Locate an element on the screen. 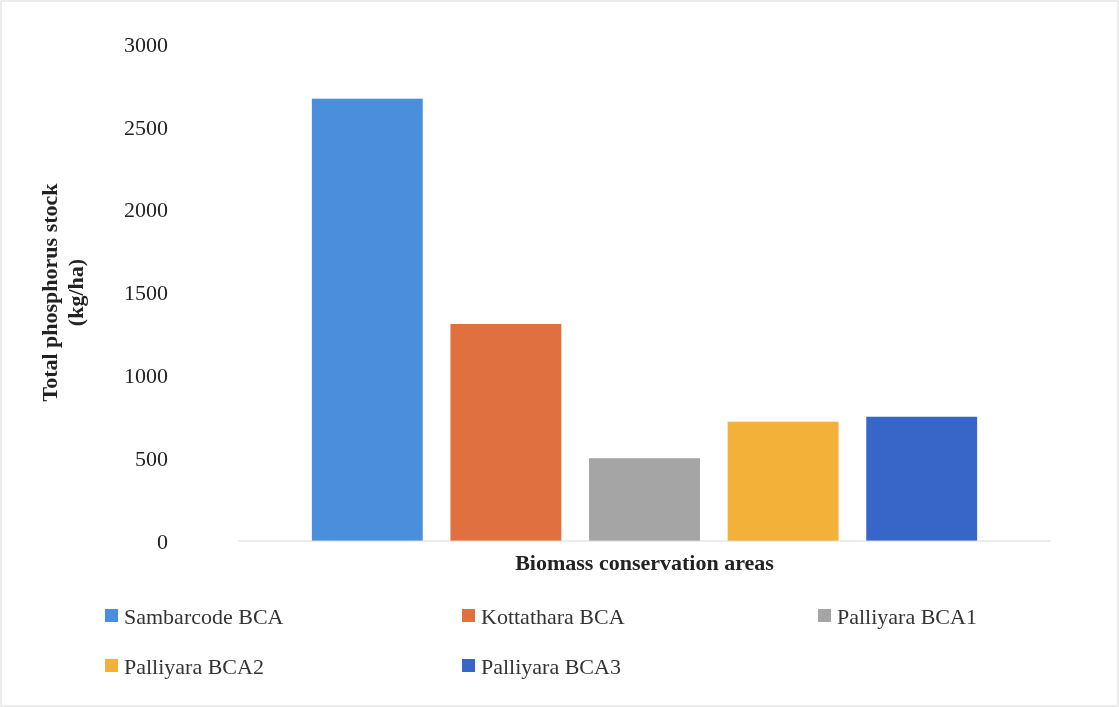  legend-label: Sambarcode BCA is located at coordinates (204, 616).